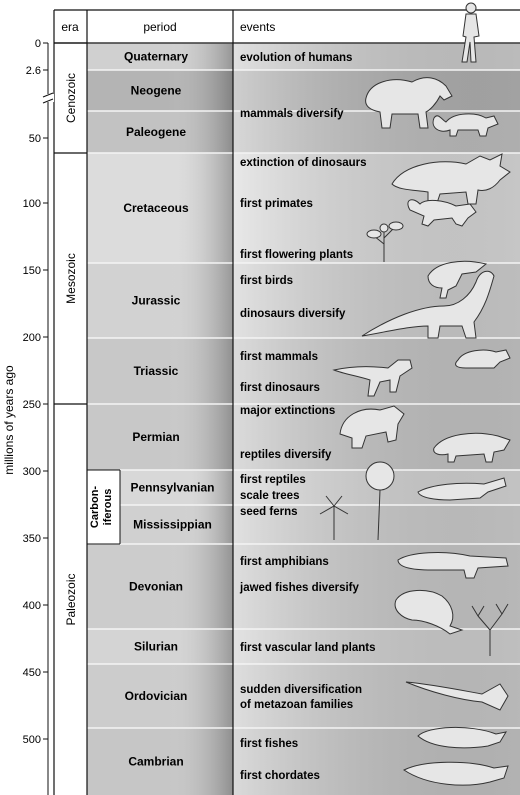 Image resolution: width=520 pixels, height=795 pixels. I want to click on header-period: period, so click(159, 27).